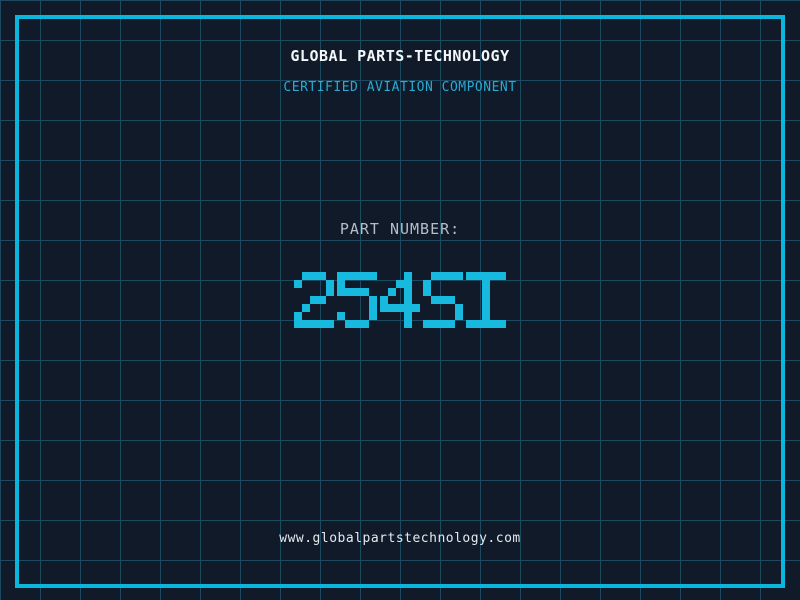 Image resolution: width=800 pixels, height=600 pixels. Describe the element at coordinates (400, 56) in the screenshot. I see `company-name: GLOBAL PARTS-TECHNOLOGY` at that location.